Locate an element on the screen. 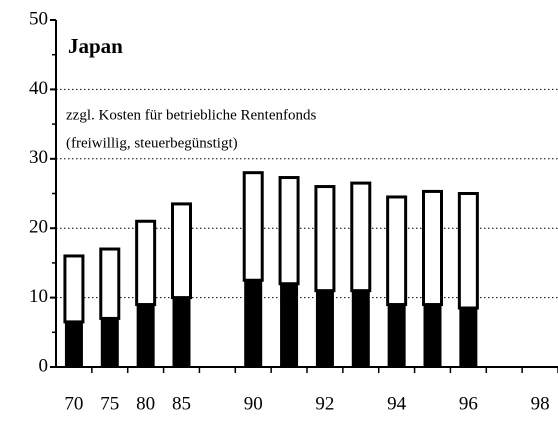  x-tick-label: 98 is located at coordinates (540, 403).